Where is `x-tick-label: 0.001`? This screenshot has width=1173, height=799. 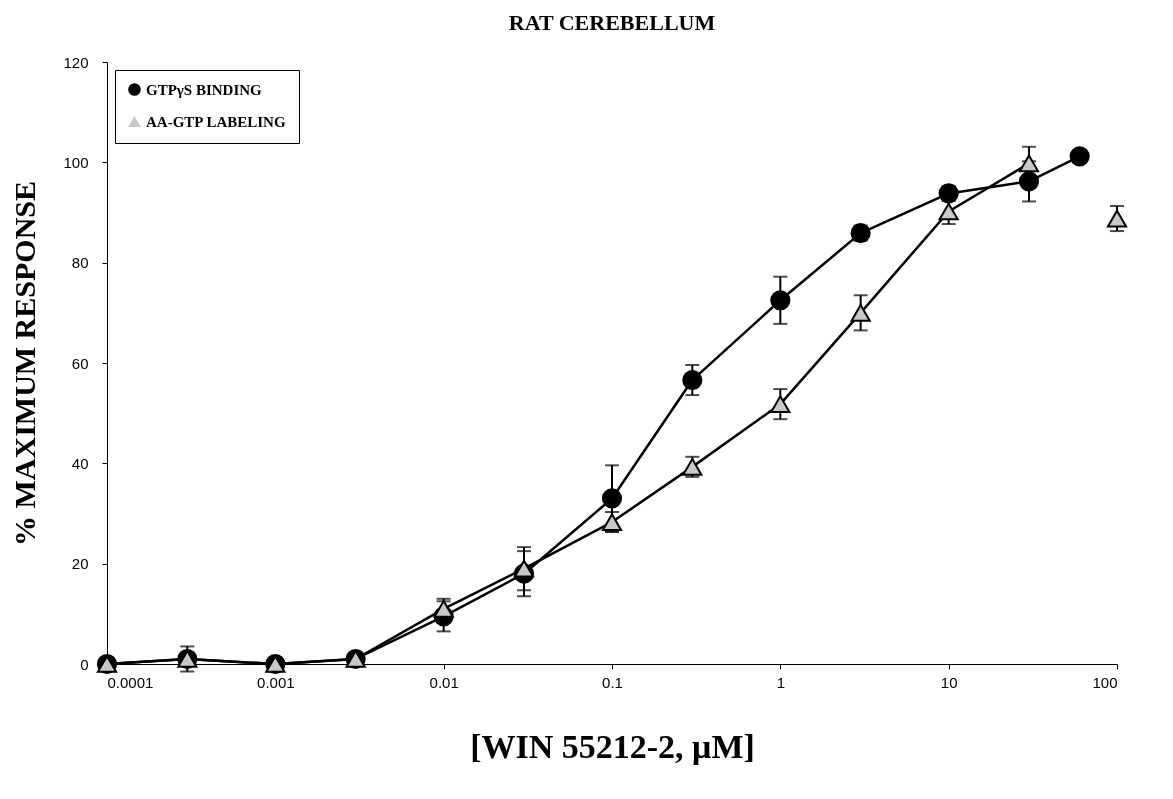 x-tick-label: 0.001 is located at coordinates (276, 682).